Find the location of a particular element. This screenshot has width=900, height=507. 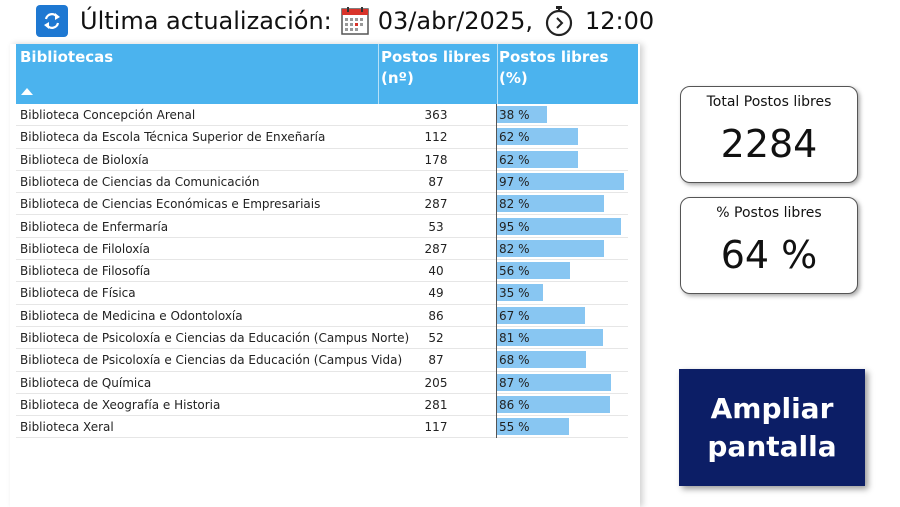

free-seats-number: 178 is located at coordinates (436, 159).